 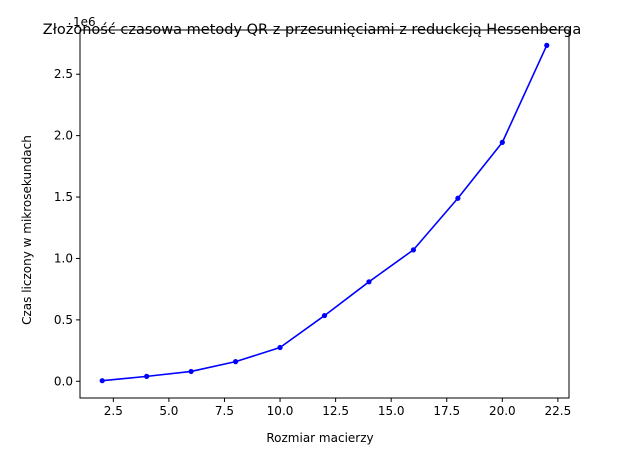 I want to click on x-tick-label: 20.0, so click(x=502, y=411).